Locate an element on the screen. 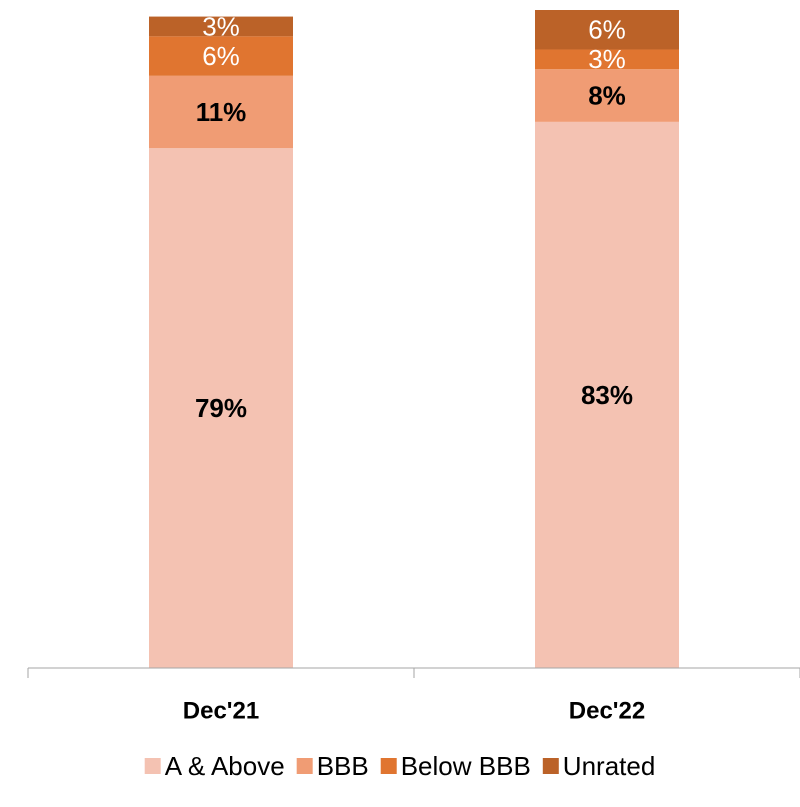 The height and width of the screenshot is (807, 800). data-label: 8% is located at coordinates (607, 95).